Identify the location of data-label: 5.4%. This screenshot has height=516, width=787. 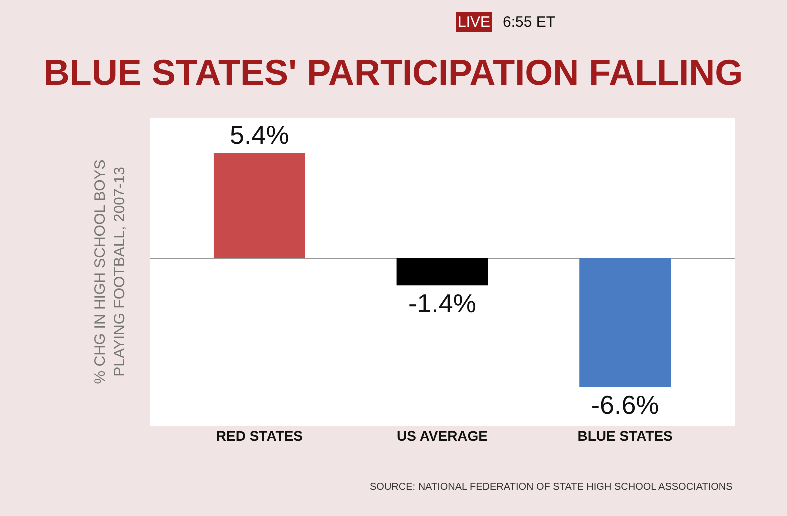
(260, 135).